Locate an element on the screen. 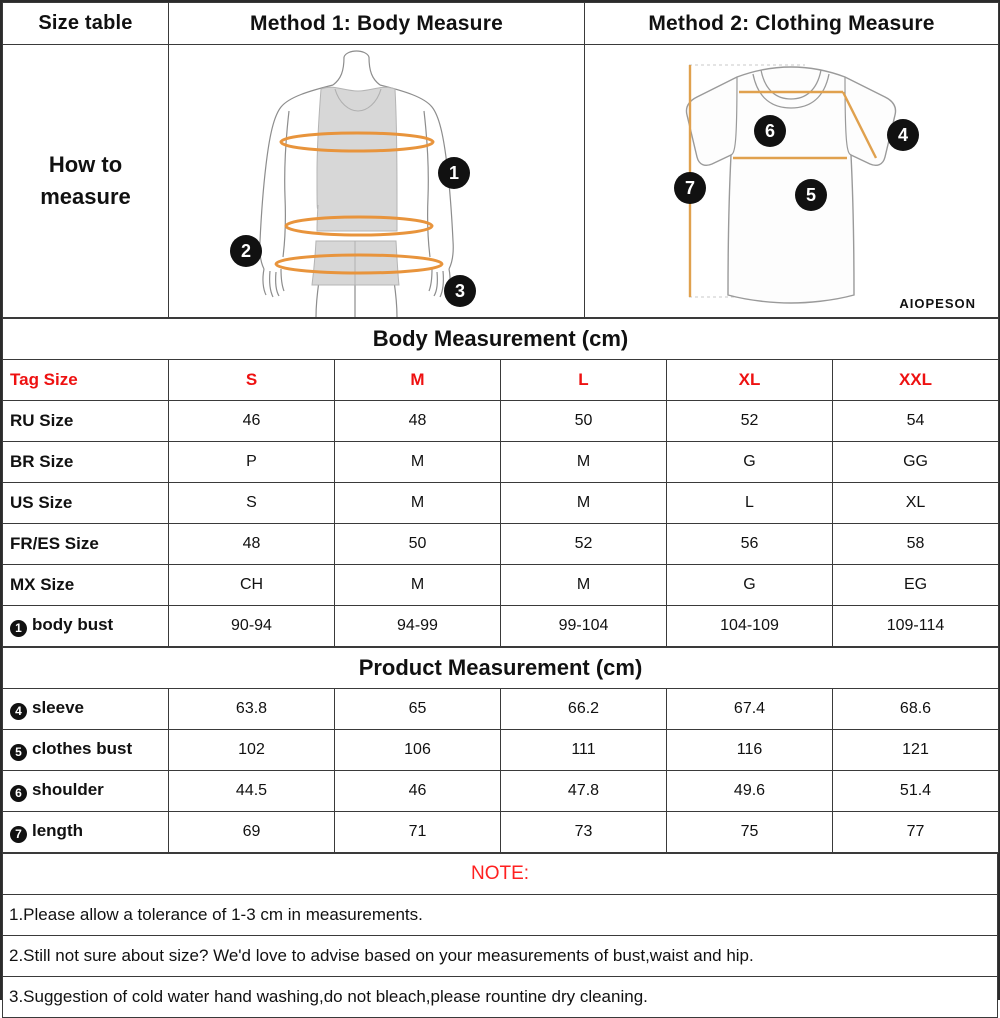  cell-ru-m: 48 is located at coordinates (417, 421).